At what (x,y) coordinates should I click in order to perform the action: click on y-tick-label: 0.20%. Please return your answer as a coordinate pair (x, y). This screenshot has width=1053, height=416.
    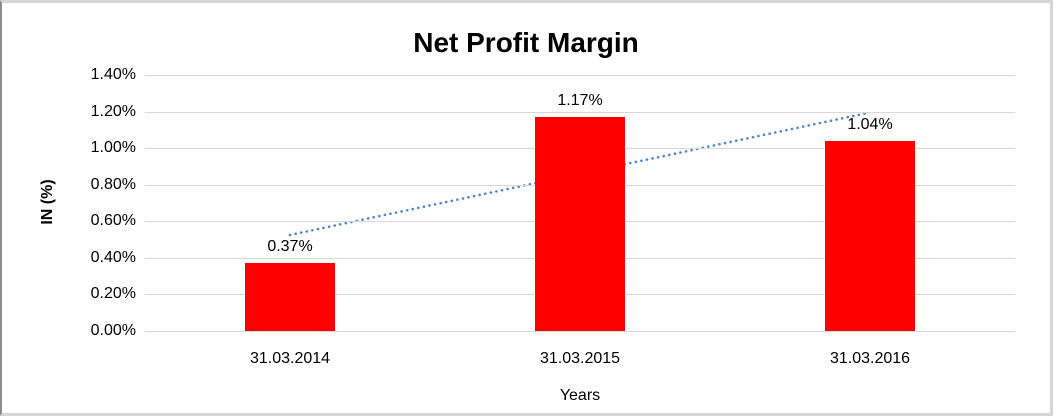
    Looking at the image, I should click on (113, 294).